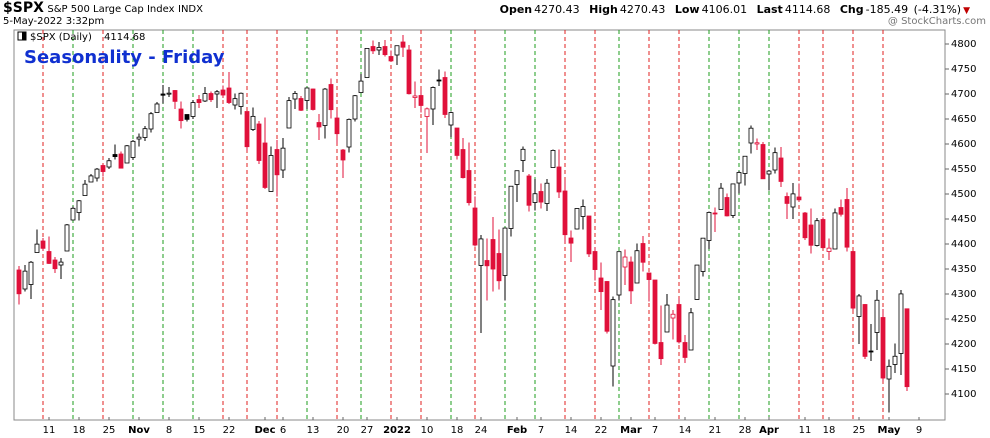  Describe the element at coordinates (963, 219) in the screenshot. I see `y-tick-label: 4450` at that location.